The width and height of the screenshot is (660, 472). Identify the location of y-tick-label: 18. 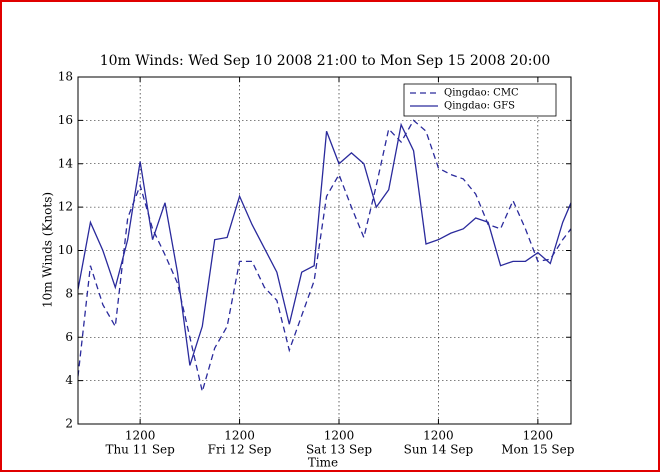
(65, 77).